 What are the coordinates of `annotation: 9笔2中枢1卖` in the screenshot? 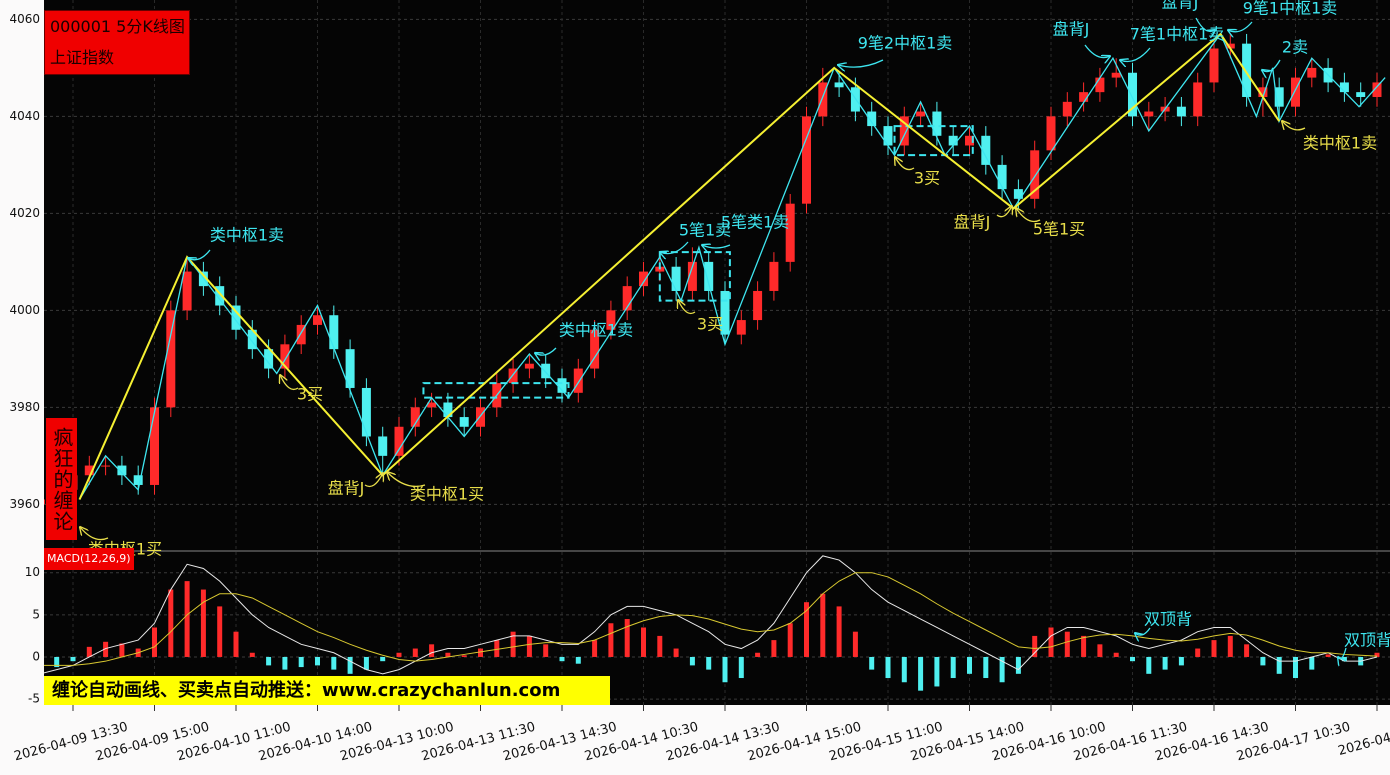 It's located at (905, 43).